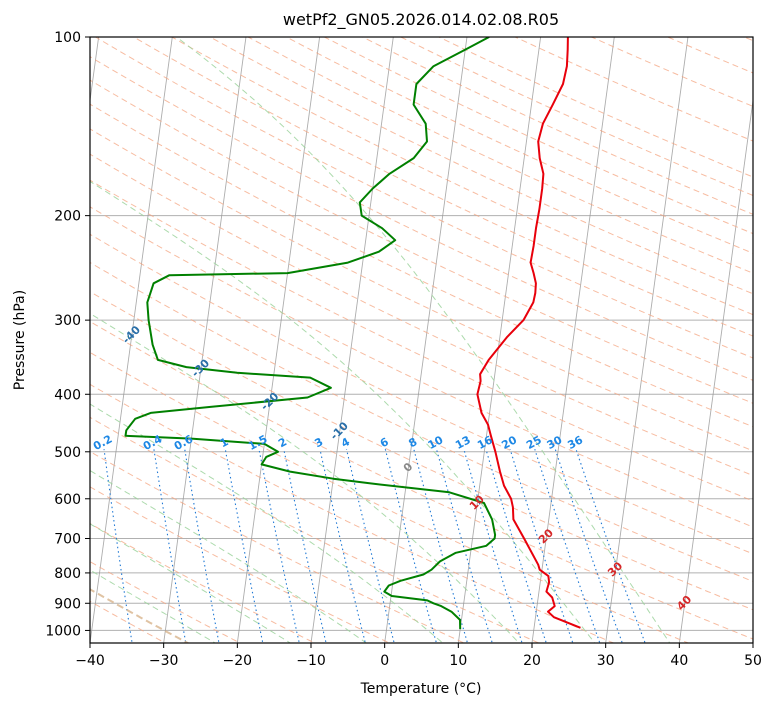  What do you see at coordinates (534, 442) in the screenshot?
I see `mixing-ratio-label: 25` at bounding box center [534, 442].